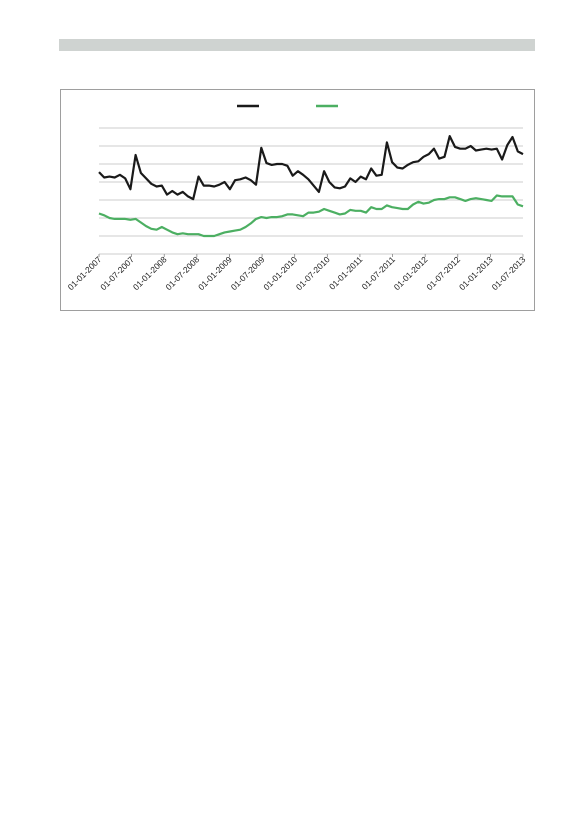  I want to click on x-tick-label: 01-07-2009, so click(248, 273).